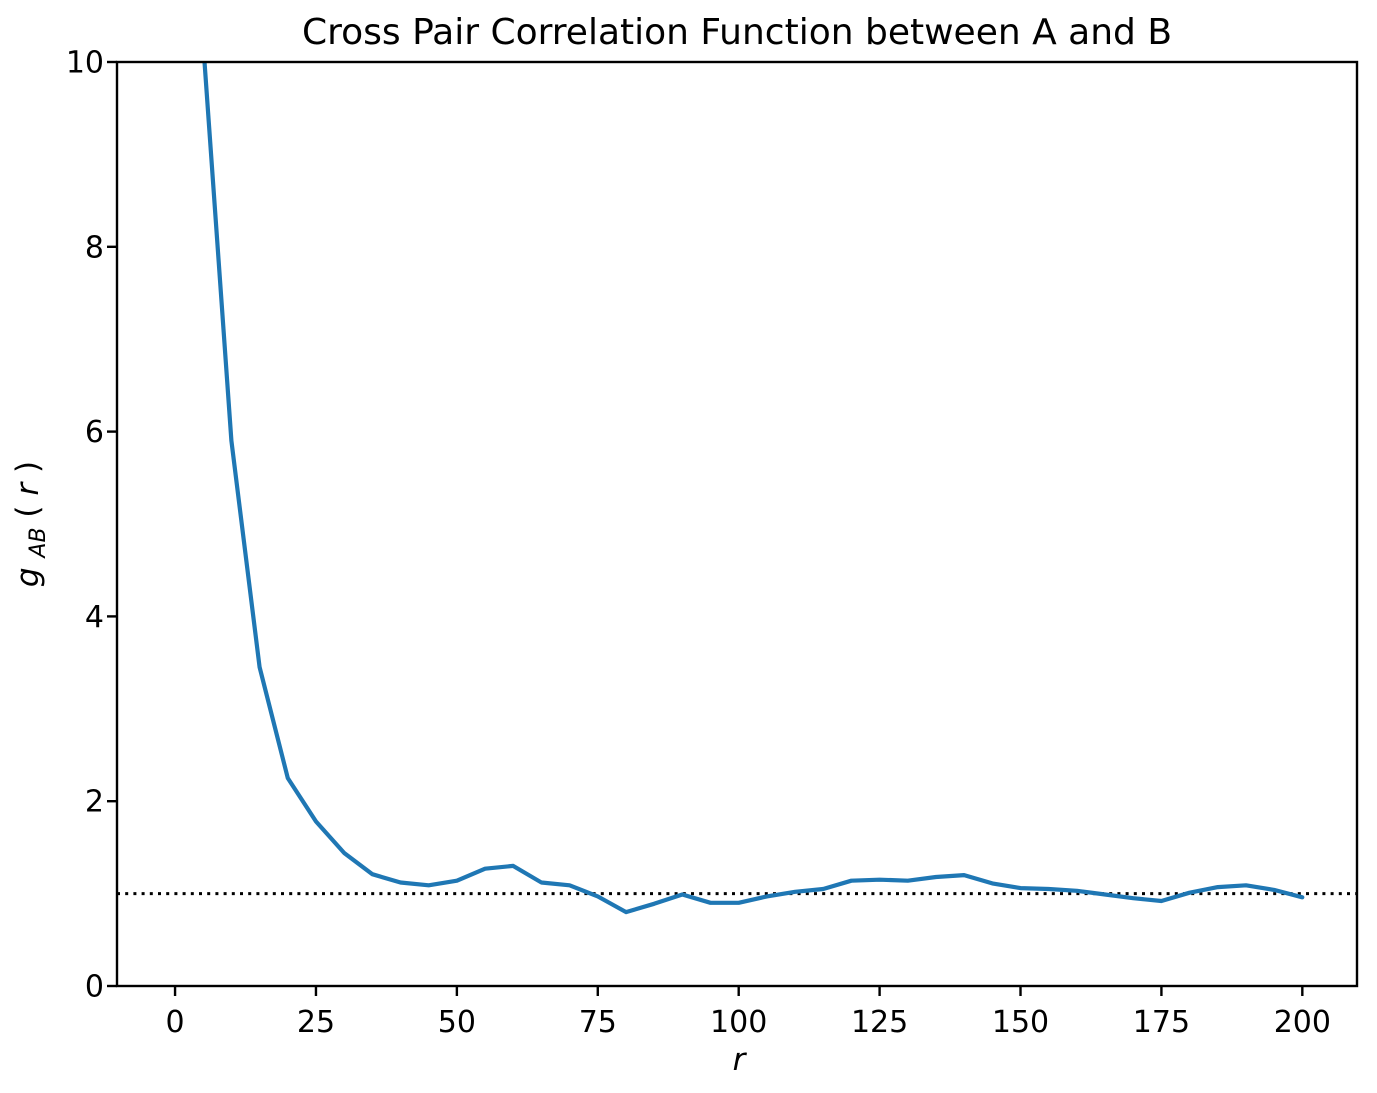 This screenshot has width=1377, height=1093. I want to click on y-tick-label: 6, so click(94, 432).